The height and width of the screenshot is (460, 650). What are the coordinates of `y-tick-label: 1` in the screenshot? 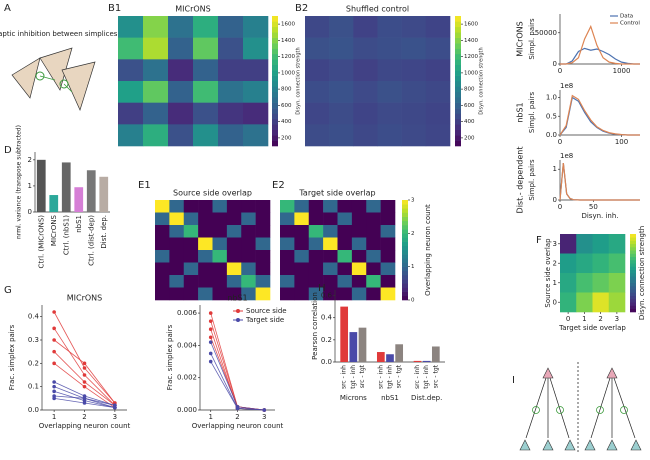 It's located at (555, 169).